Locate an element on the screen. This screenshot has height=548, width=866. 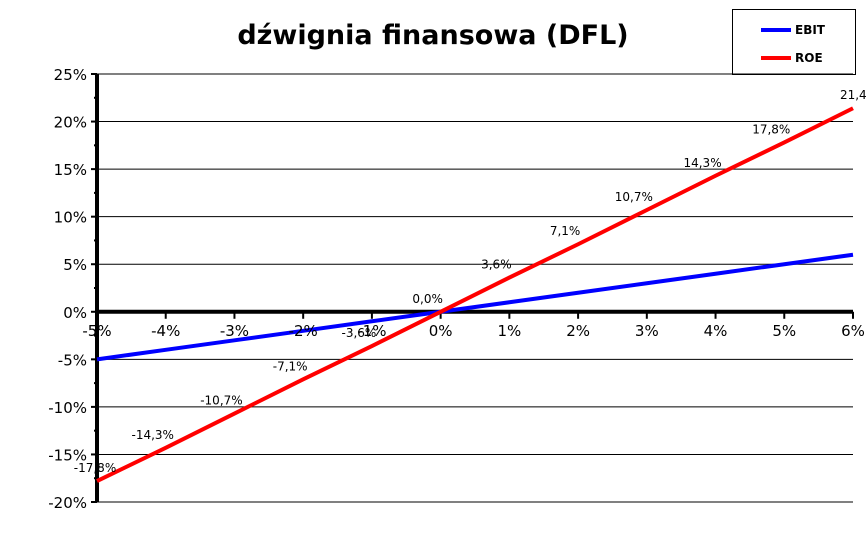
legend-item-ebit: EBIT is located at coordinates (779, 30).